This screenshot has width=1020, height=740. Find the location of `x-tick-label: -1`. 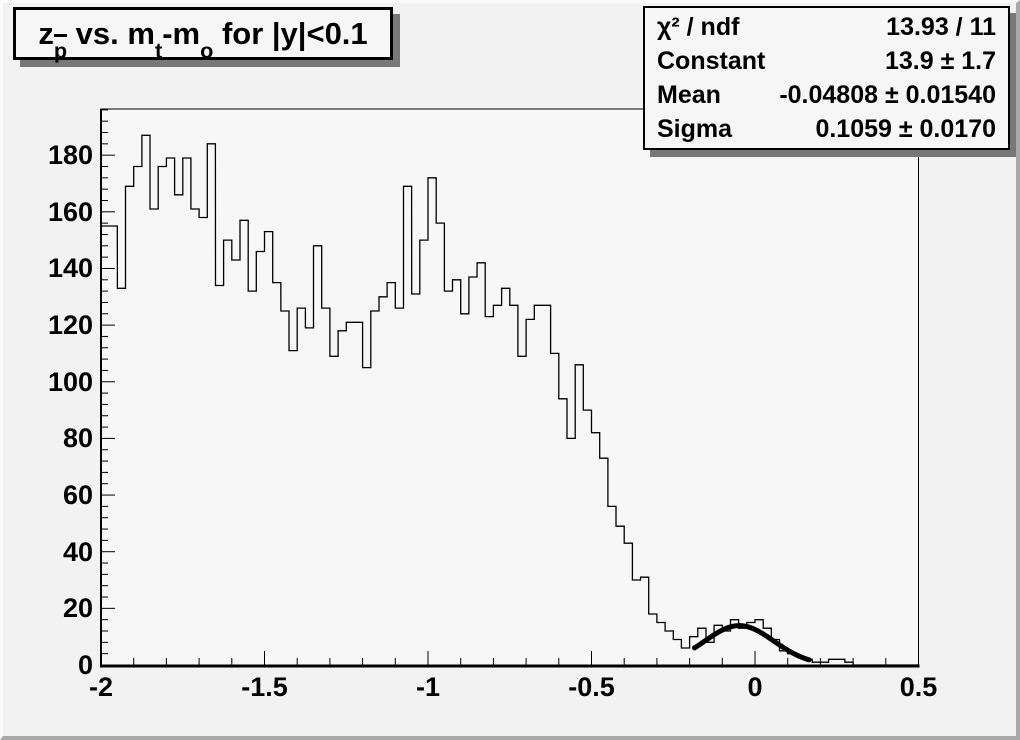

x-tick-label: -1 is located at coordinates (427, 687).